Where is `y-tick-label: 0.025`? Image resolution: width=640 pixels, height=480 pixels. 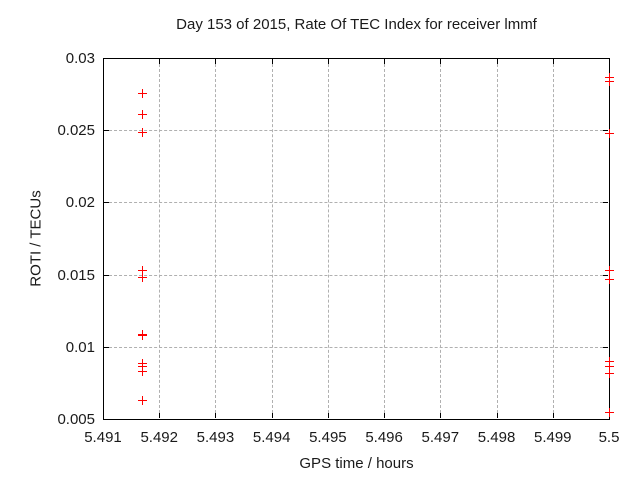
y-tick-label: 0.025 is located at coordinates (76, 131).